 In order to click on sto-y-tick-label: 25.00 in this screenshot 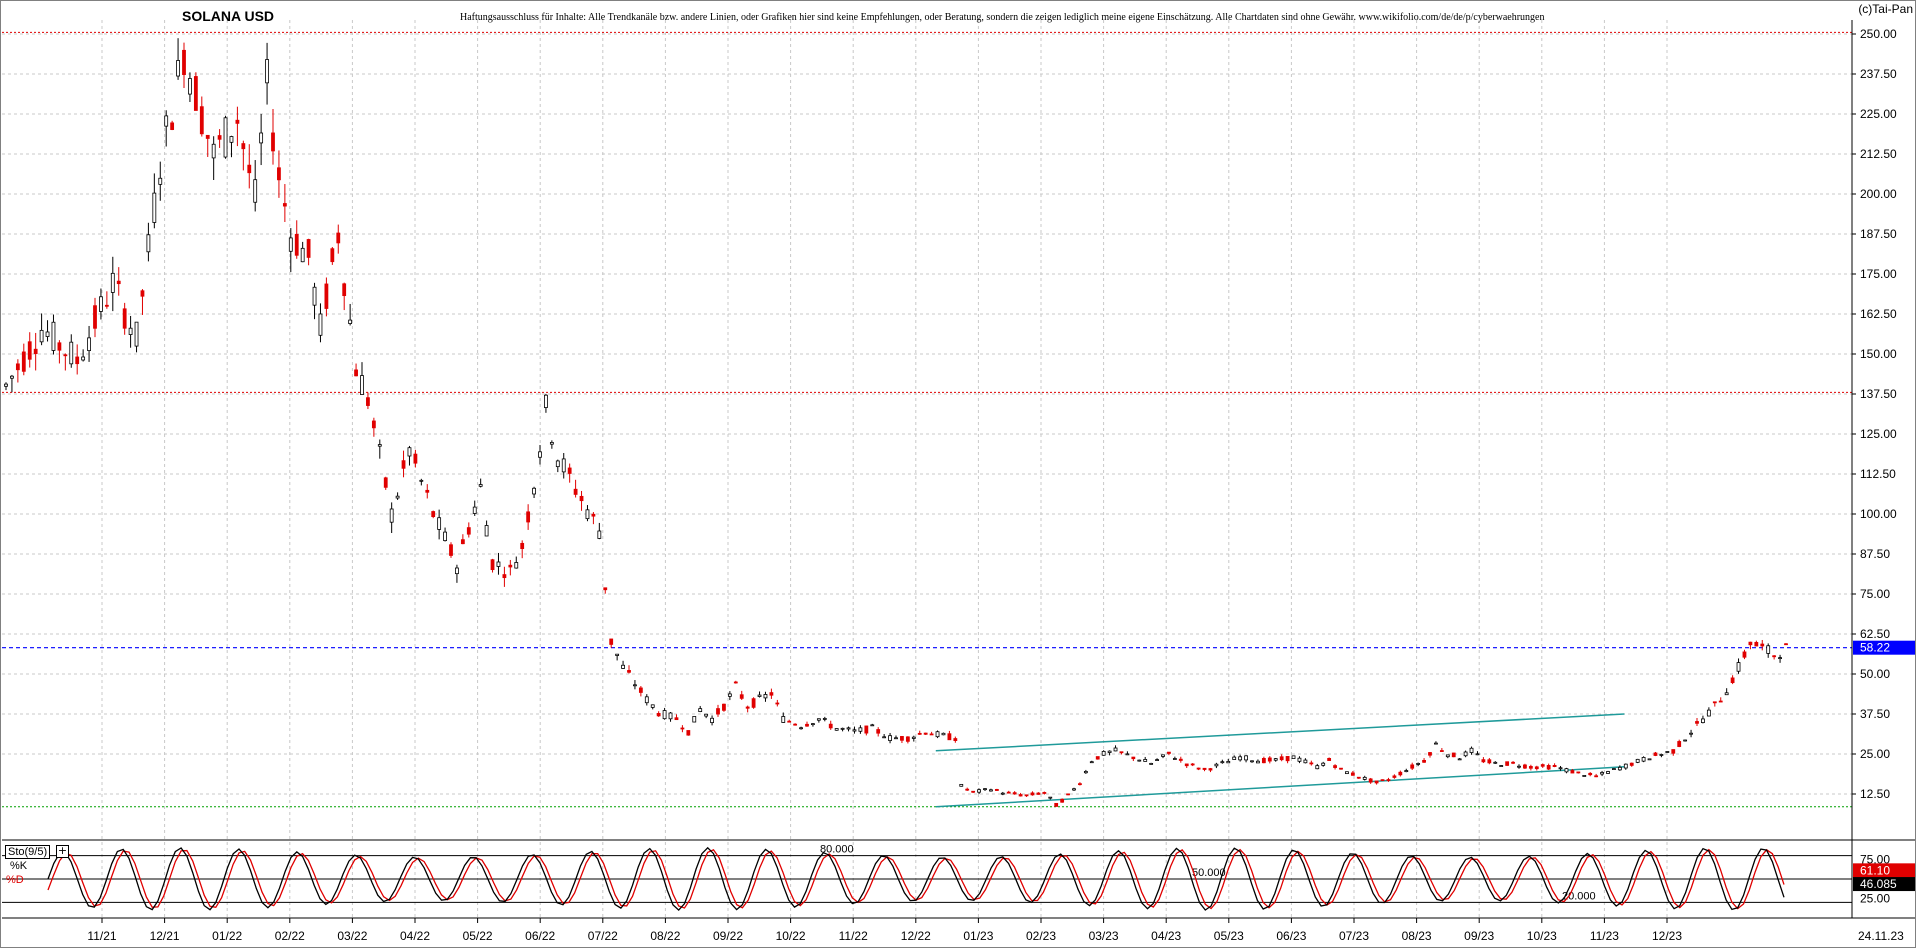, I will do `click(1875, 899)`.